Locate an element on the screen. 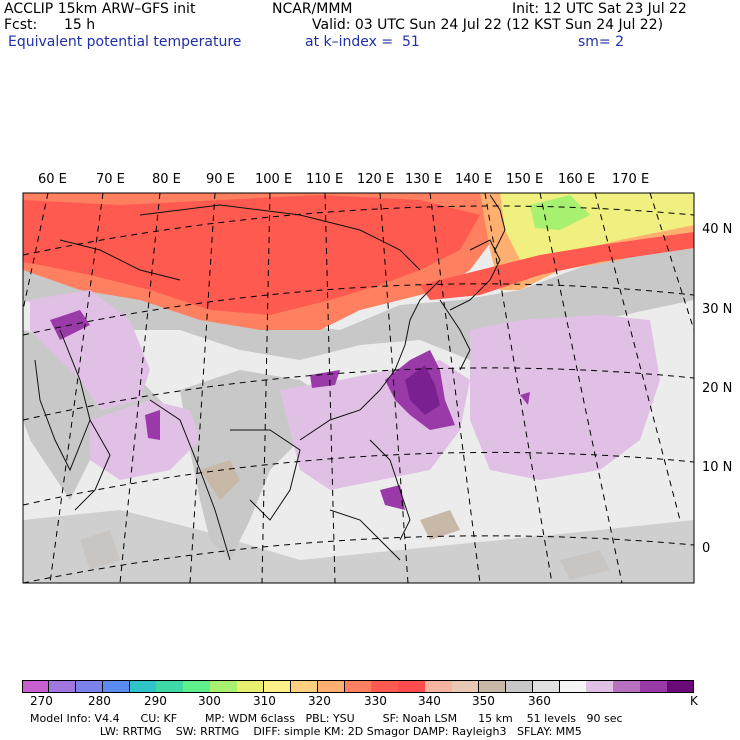 This screenshot has height=740, width=740. longitude-label: 130 E is located at coordinates (424, 179).